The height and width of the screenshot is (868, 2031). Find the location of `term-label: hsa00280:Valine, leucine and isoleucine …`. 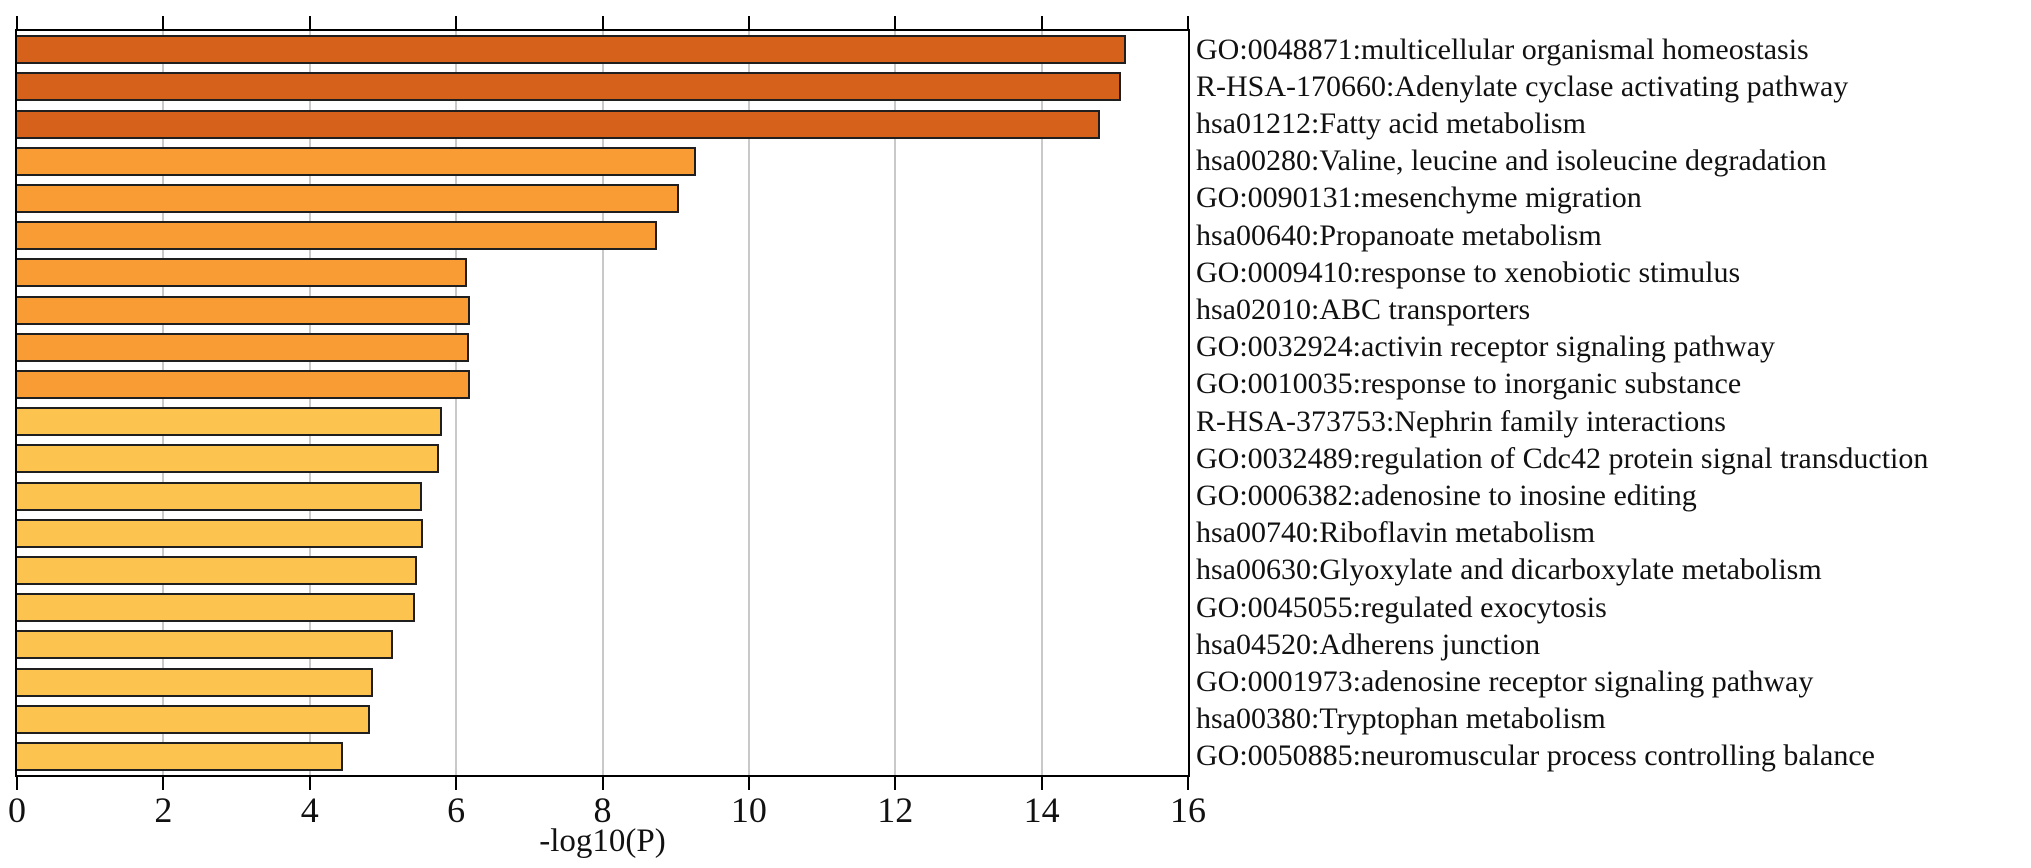

term-label: hsa00280:Valine, leucine and isoleucine … is located at coordinates (1511, 161).